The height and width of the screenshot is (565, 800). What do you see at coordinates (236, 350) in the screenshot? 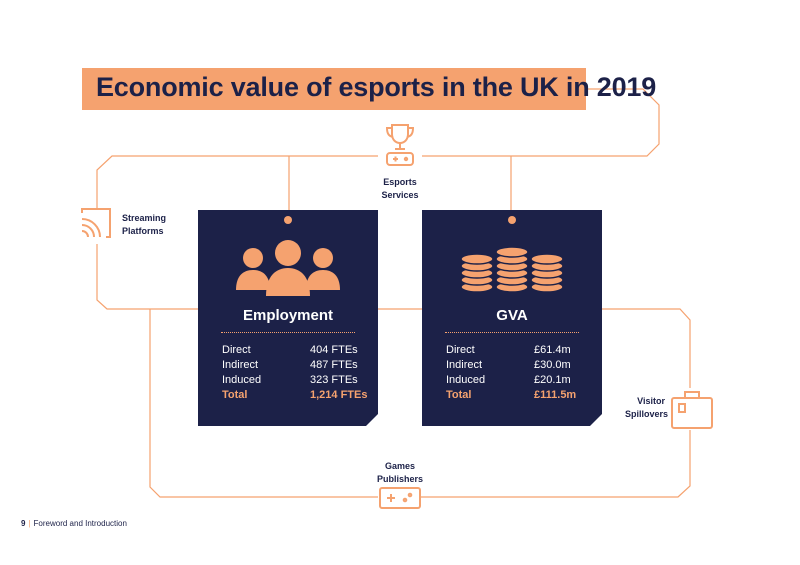
I see `employment-direct-label: Direct` at bounding box center [236, 350].